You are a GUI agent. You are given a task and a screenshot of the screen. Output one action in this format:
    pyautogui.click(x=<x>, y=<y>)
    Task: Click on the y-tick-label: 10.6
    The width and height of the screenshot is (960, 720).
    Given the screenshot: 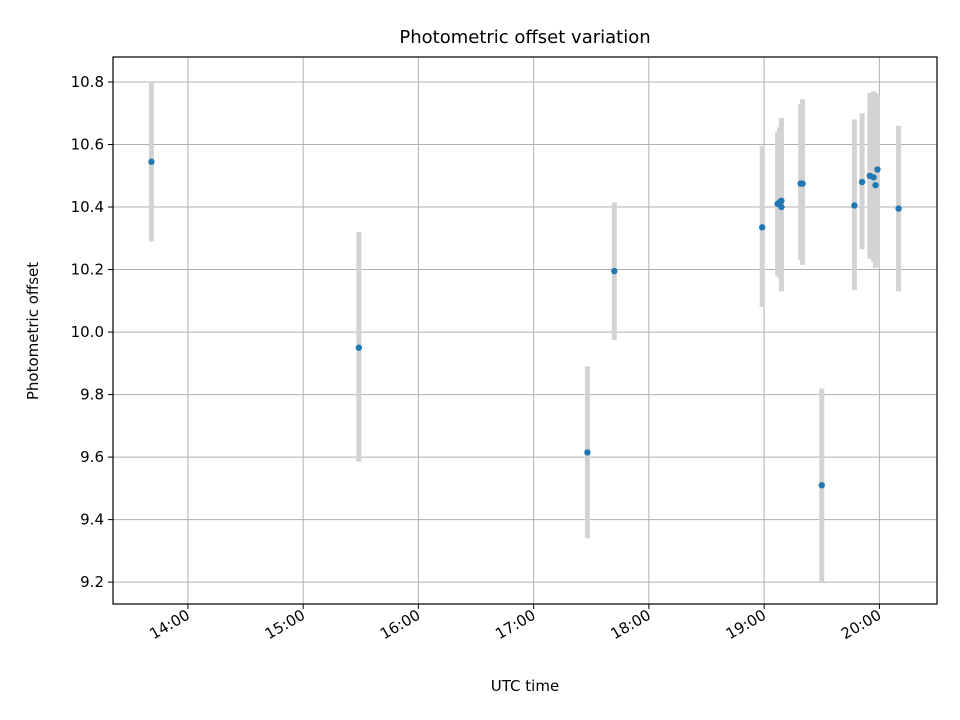 What is the action you would take?
    pyautogui.click(x=87, y=145)
    